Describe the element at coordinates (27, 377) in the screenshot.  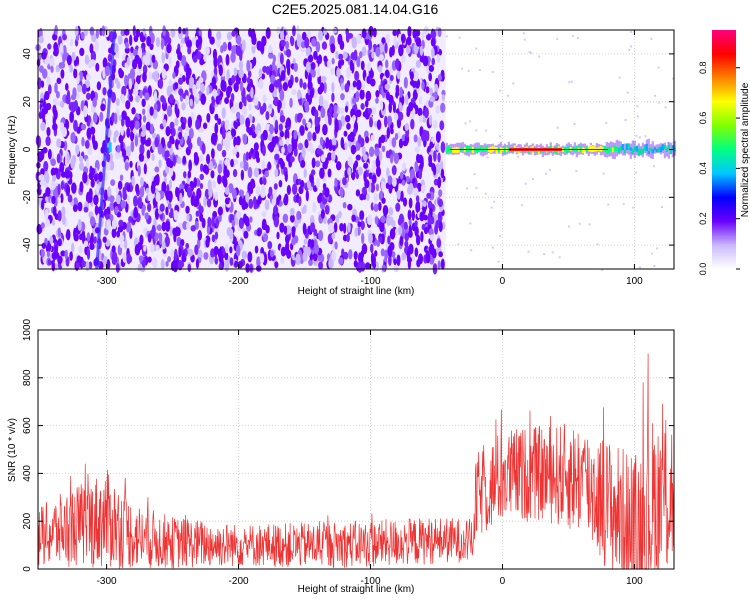
I see `snr-y-tick-label: 800` at that location.